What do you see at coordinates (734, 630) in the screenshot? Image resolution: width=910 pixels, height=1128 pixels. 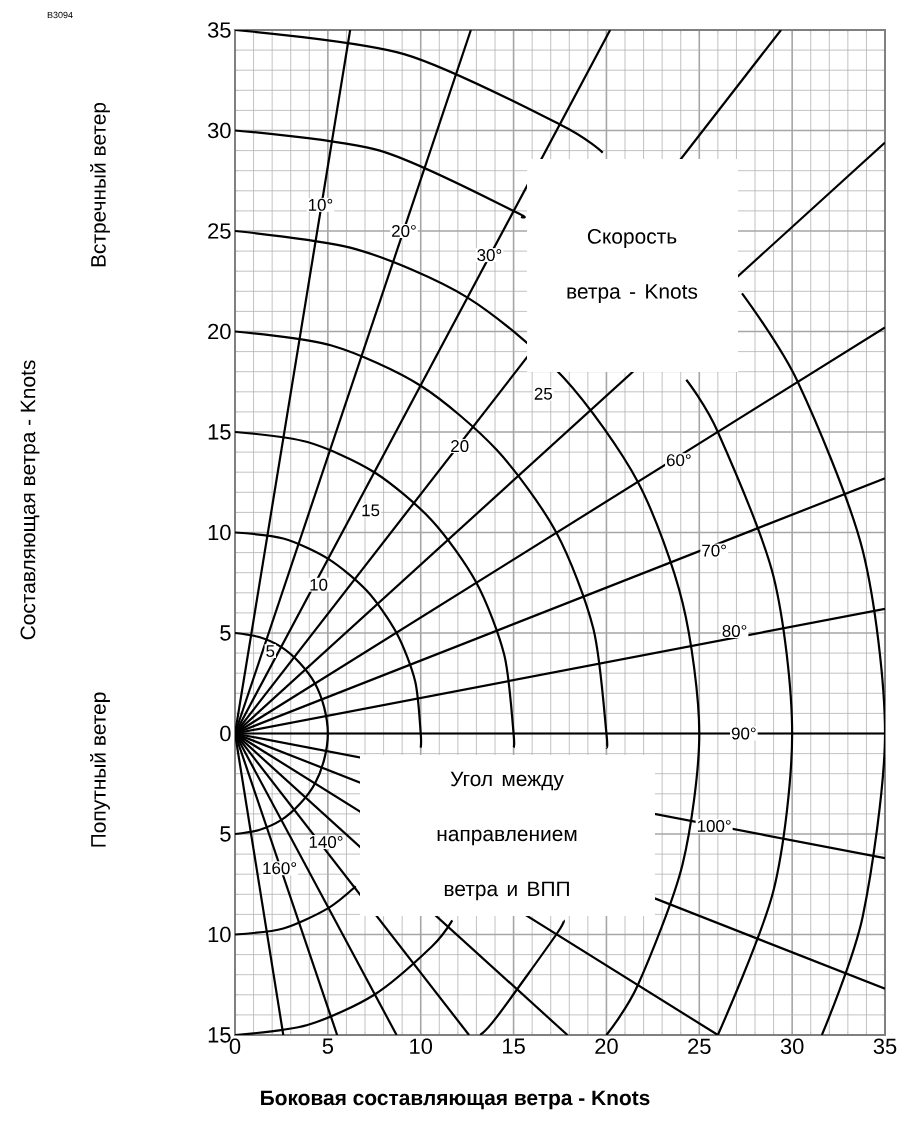 I see `annotation: 80°` at bounding box center [734, 630].